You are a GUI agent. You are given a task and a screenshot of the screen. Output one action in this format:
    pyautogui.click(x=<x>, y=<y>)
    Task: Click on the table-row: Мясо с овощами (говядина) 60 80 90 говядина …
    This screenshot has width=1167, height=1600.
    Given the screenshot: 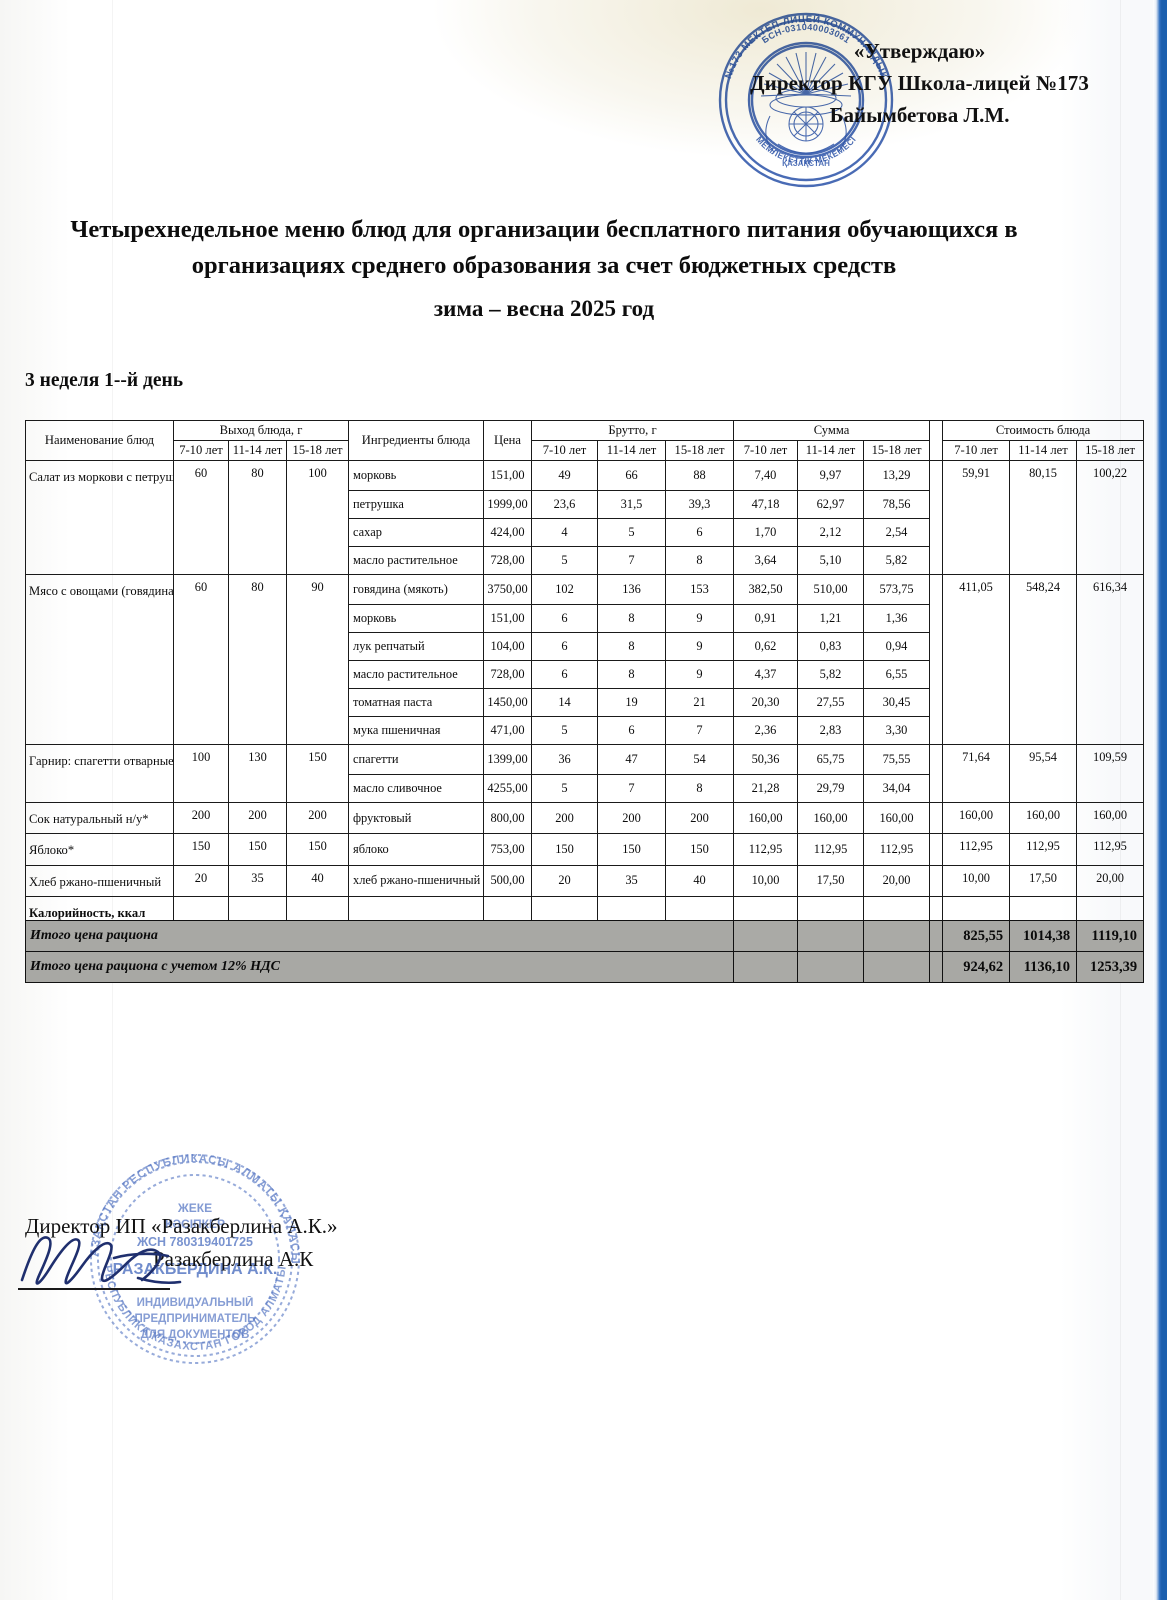 What is the action you would take?
    pyautogui.click(x=585, y=659)
    